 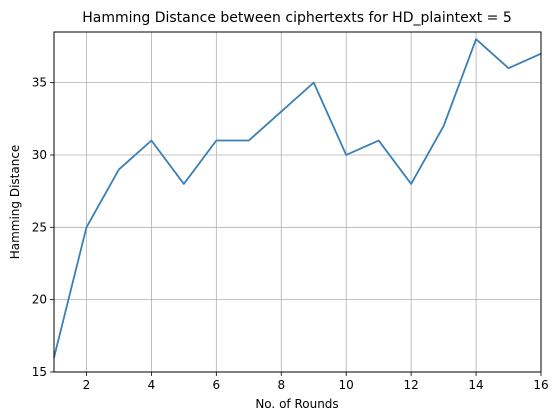 What do you see at coordinates (475, 385) in the screenshot?
I see `x-tick-label: 14` at bounding box center [475, 385].